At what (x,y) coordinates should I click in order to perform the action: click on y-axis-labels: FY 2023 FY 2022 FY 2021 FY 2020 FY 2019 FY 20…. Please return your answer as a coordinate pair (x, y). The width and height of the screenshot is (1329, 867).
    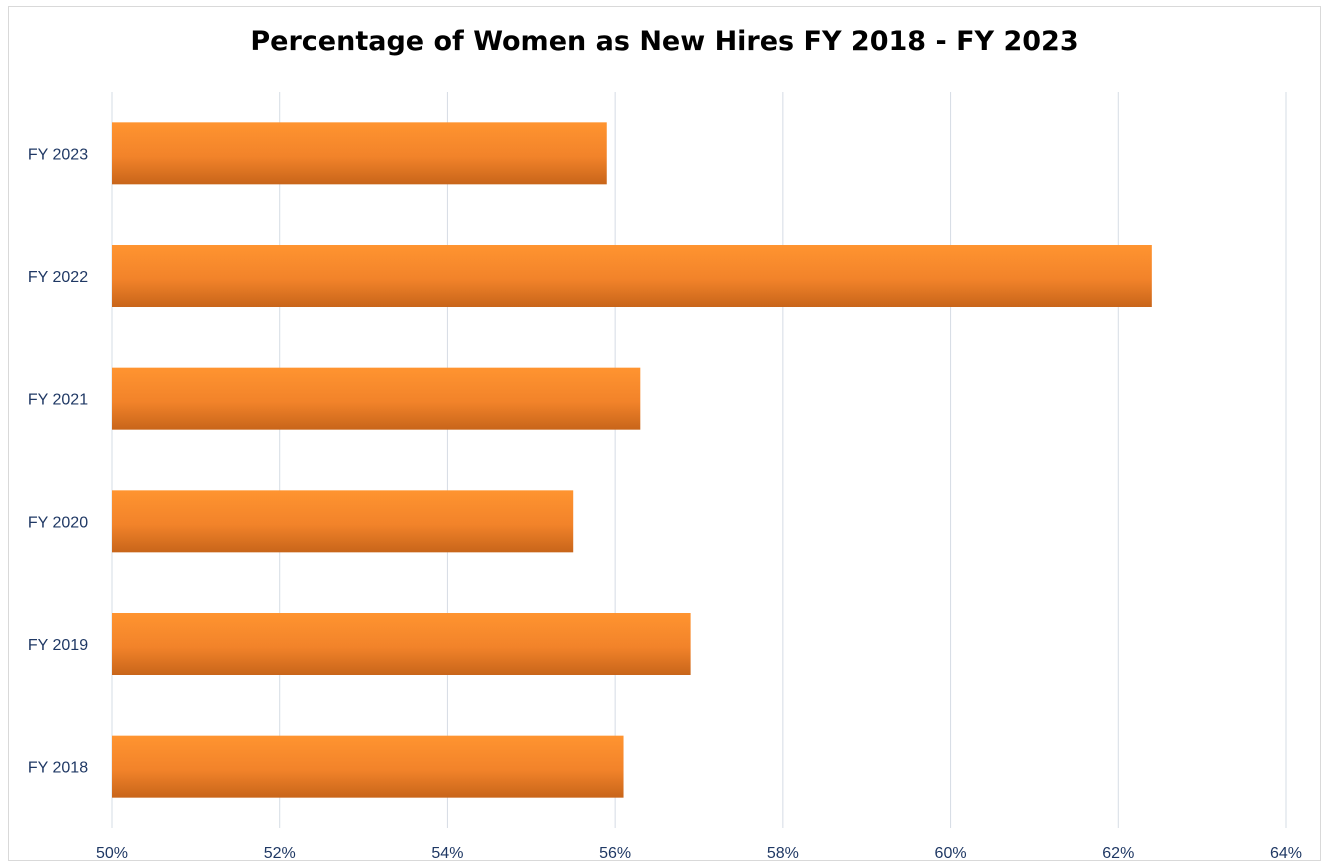
    Looking at the image, I should click on (58, 461).